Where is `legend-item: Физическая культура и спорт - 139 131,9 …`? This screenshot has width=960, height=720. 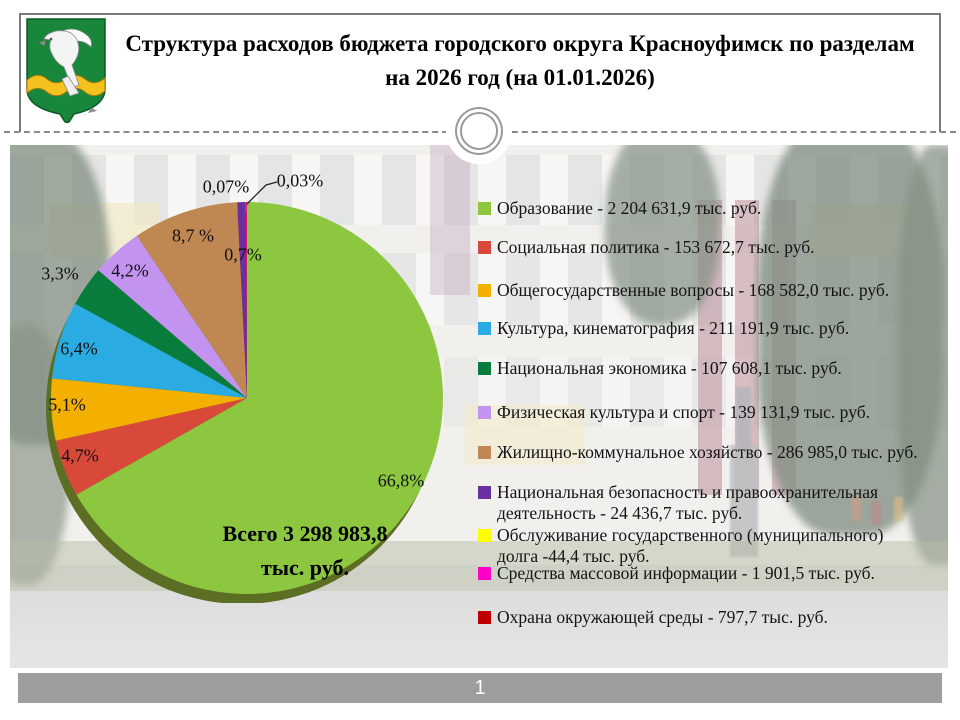 legend-item: Физическая культура и спорт - 139 131,9 … is located at coordinates (713, 412).